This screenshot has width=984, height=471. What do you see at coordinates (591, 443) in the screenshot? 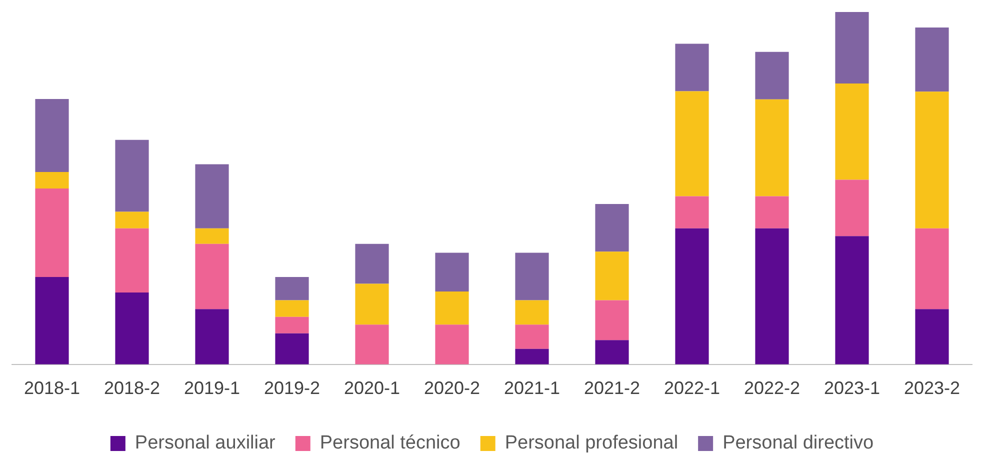
I see `legend-label: Personal profesional` at bounding box center [591, 443].